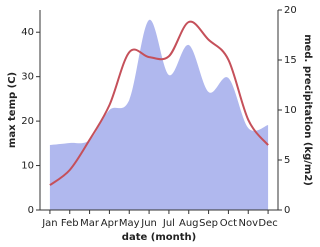 Image resolution: width=320 pixels, height=247 pixels. I want to click on y-tick-label: 40, so click(27, 32).